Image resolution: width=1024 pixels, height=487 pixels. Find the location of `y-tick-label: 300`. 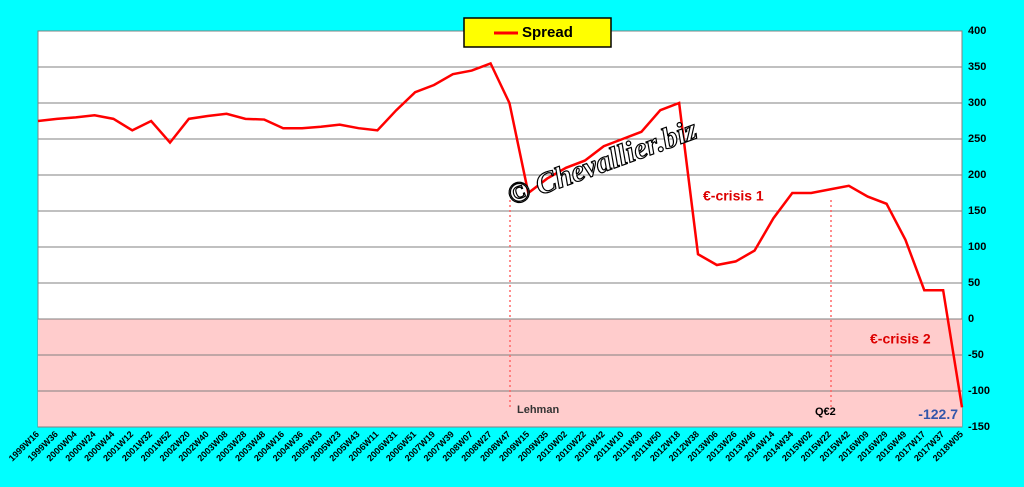

y-tick-label: 300 is located at coordinates (977, 103).